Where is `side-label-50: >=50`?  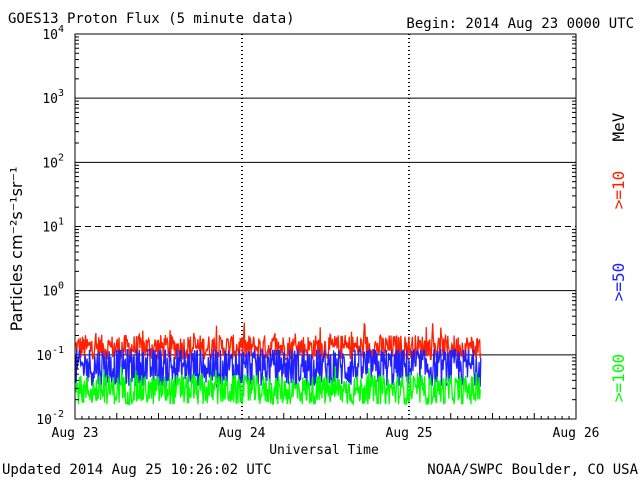 side-label-50: >=50 is located at coordinates (618, 282).